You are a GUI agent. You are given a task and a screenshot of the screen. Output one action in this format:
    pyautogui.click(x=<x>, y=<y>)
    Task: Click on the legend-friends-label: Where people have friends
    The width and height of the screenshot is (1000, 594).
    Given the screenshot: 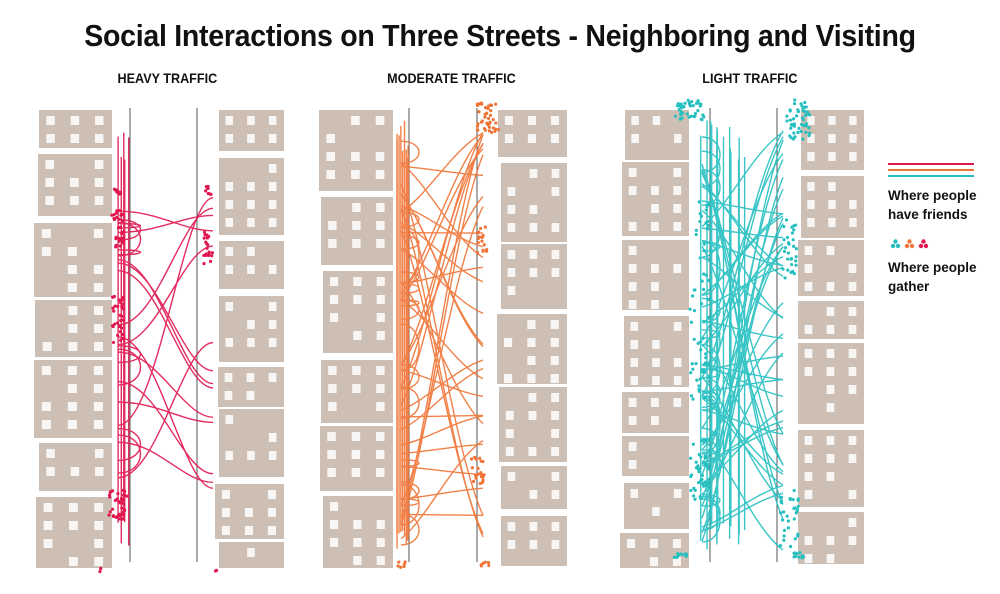 What is the action you would take?
    pyautogui.click(x=932, y=205)
    